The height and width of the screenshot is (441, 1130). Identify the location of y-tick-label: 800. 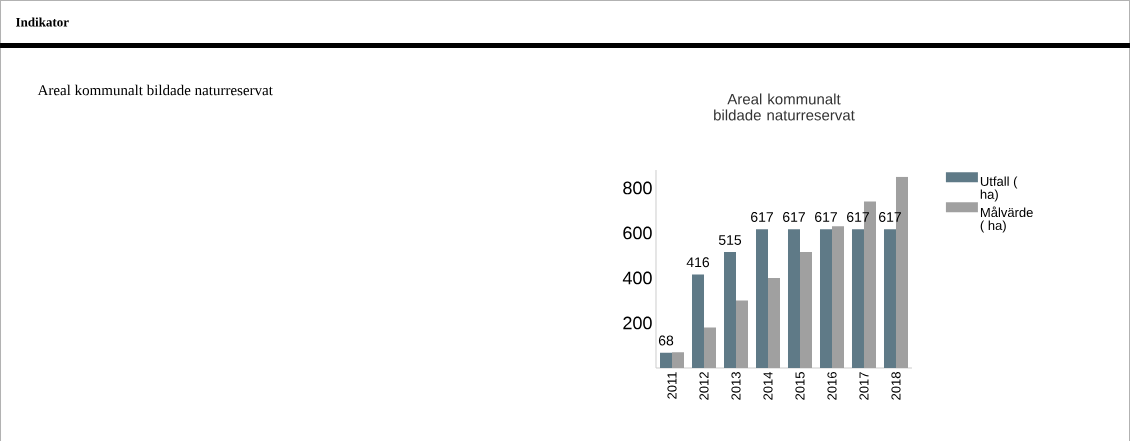
(637, 188).